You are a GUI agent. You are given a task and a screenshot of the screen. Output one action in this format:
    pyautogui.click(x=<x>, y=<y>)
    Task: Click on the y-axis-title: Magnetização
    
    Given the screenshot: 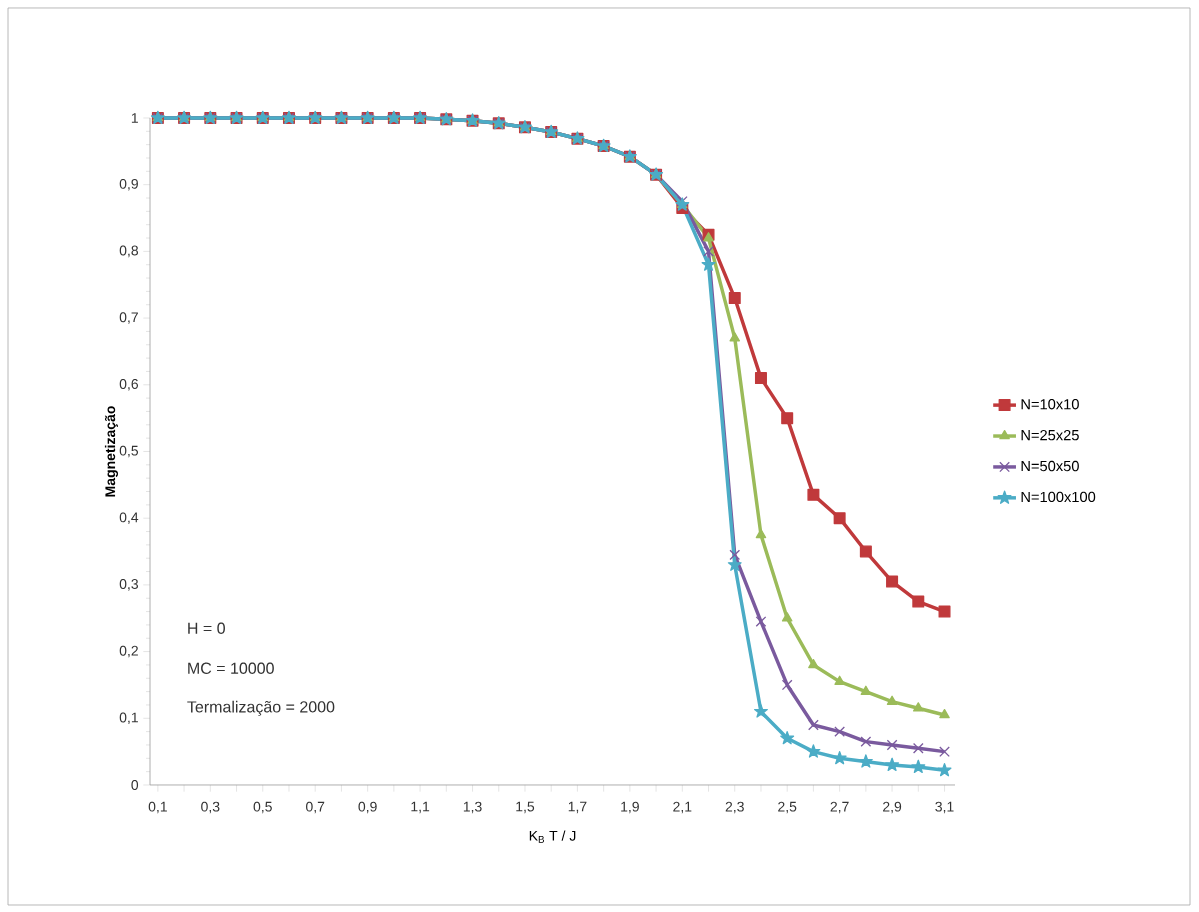 What is the action you would take?
    pyautogui.click(x=111, y=451)
    